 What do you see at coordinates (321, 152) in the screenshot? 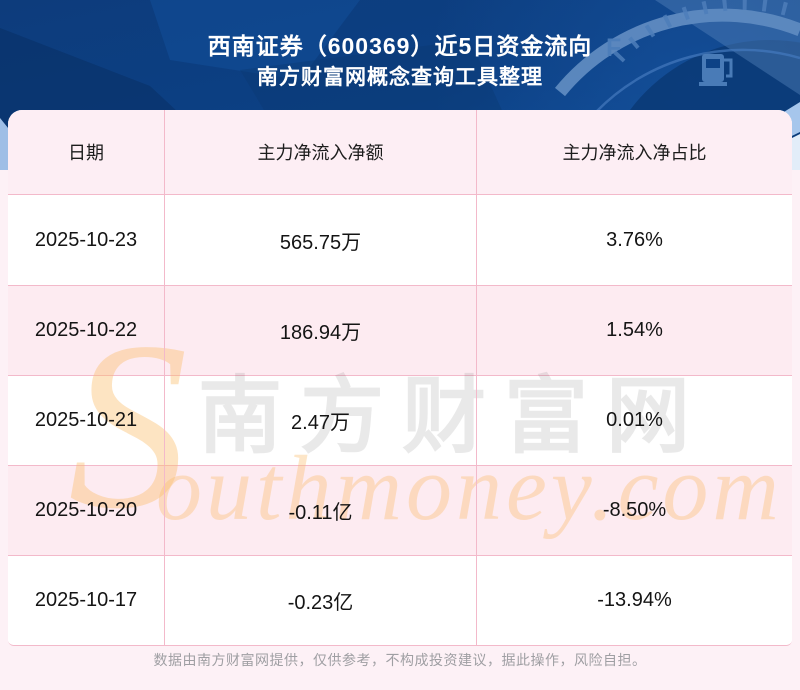
I see `column-header-amount: 主力净流入净额` at bounding box center [321, 152].